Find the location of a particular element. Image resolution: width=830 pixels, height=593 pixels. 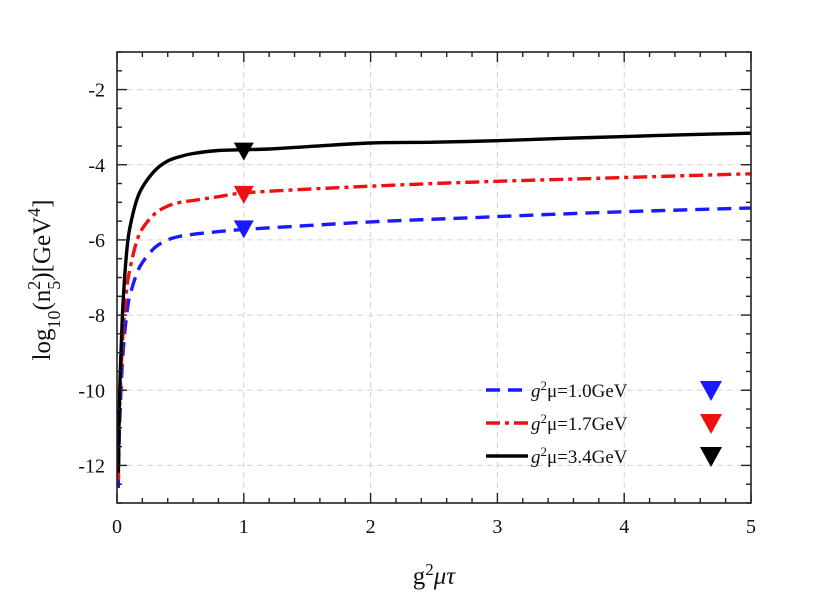

x-tick-label: 5 is located at coordinates (751, 527).